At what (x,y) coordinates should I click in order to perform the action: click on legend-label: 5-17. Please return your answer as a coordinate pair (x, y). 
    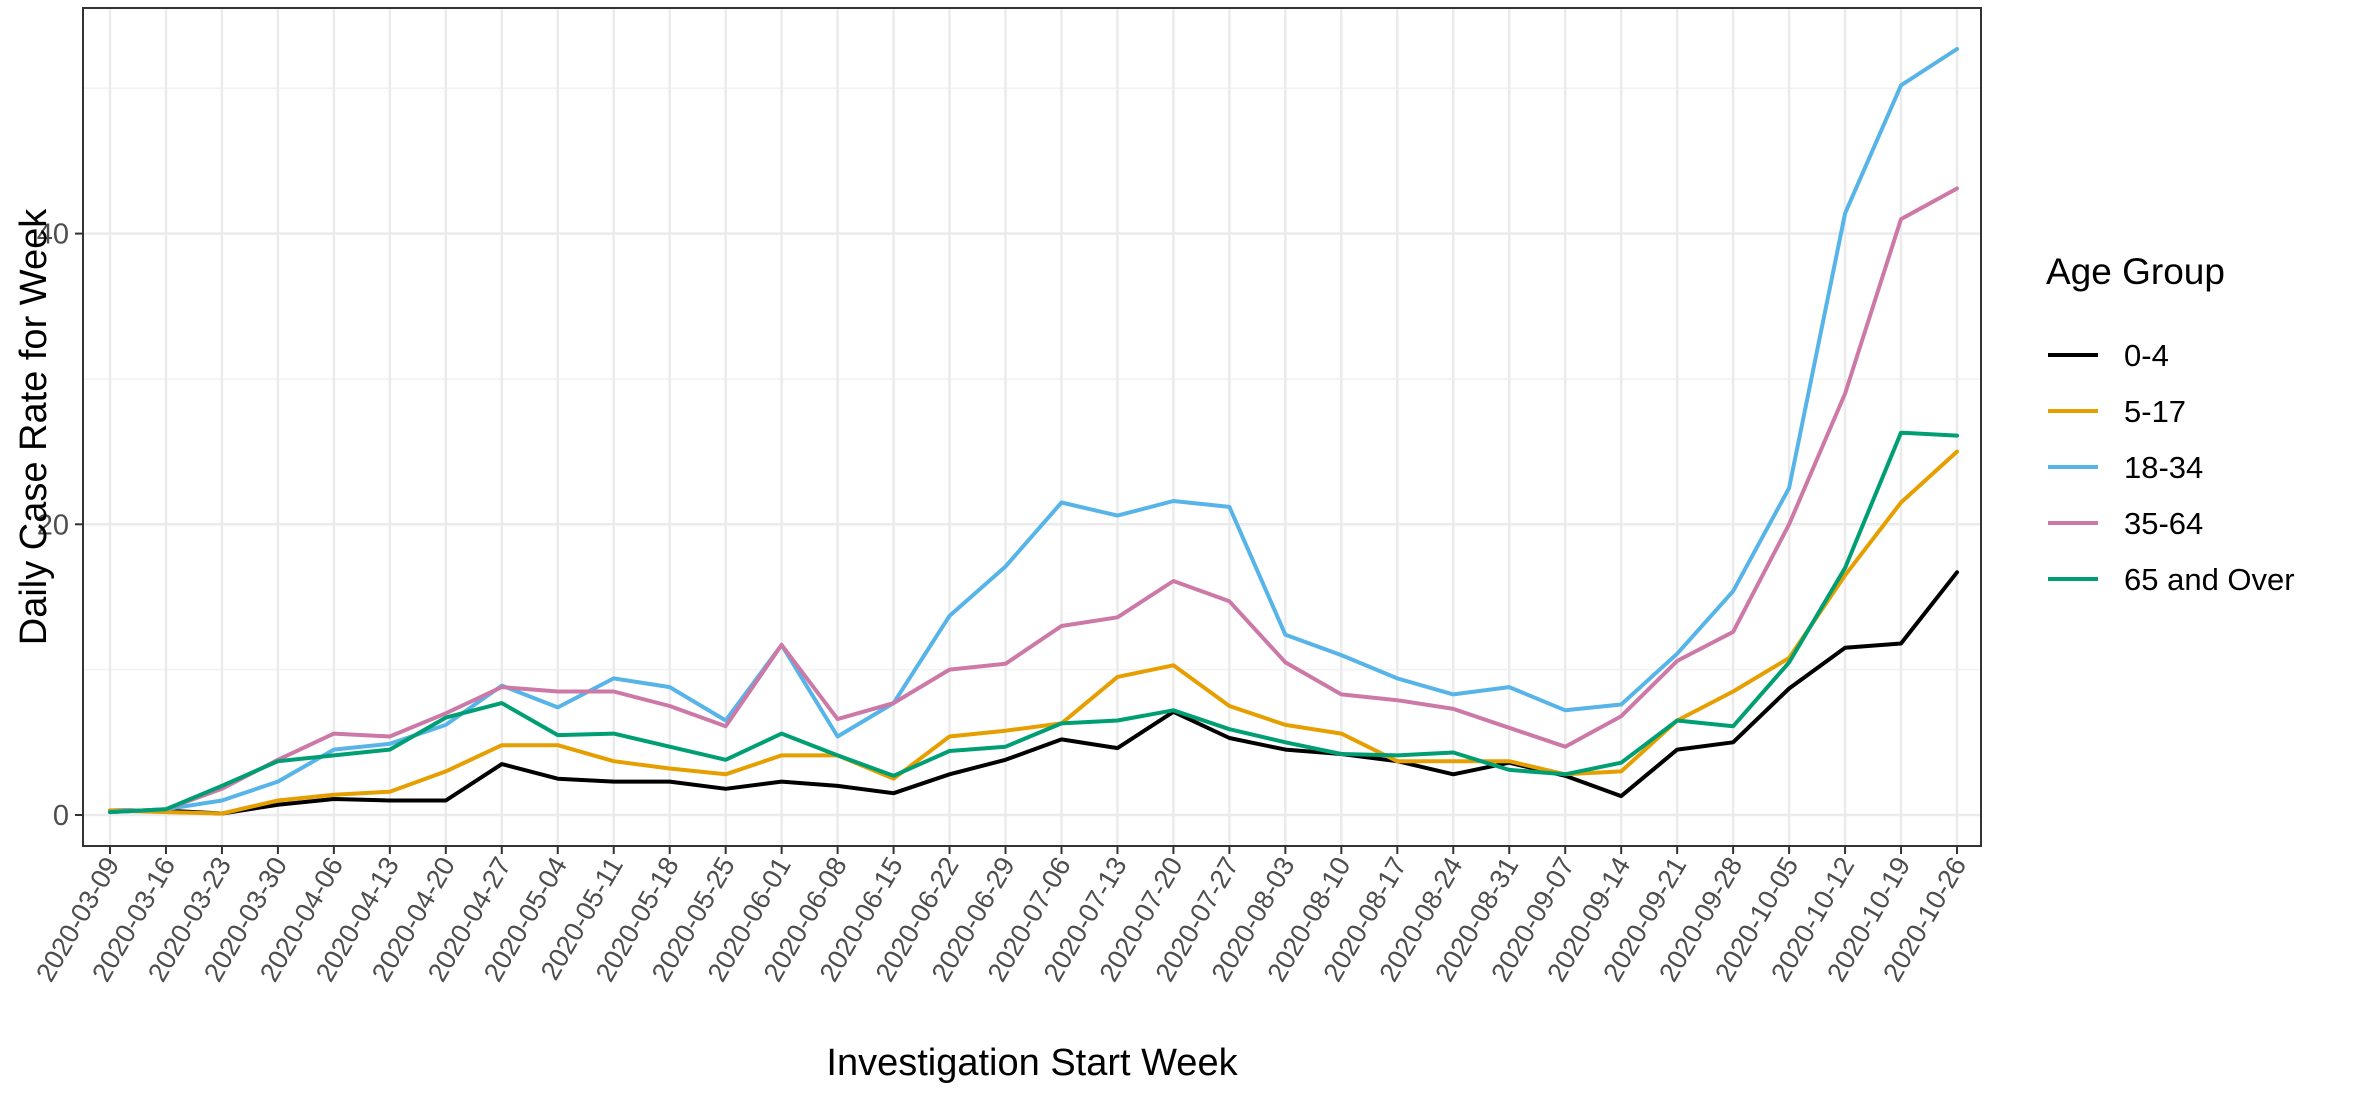
    Looking at the image, I should click on (2155, 411).